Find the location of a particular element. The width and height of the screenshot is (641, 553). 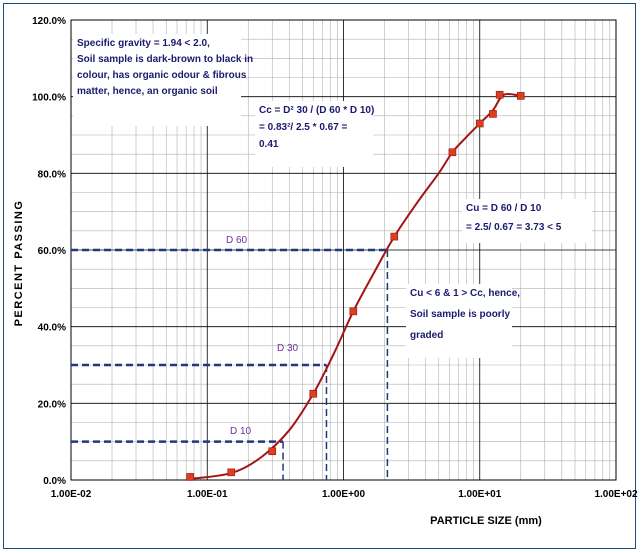

guide-label: D 60 is located at coordinates (237, 240).